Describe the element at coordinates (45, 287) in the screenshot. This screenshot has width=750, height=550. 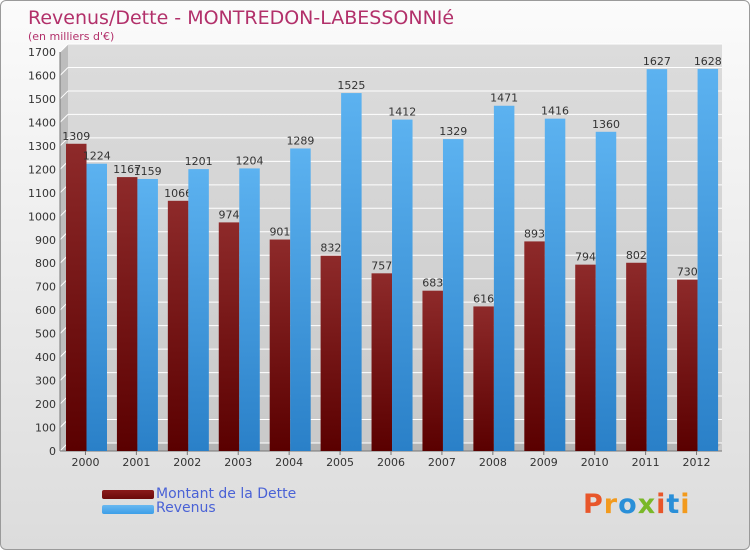
I see `y-tick-label: 700` at that location.